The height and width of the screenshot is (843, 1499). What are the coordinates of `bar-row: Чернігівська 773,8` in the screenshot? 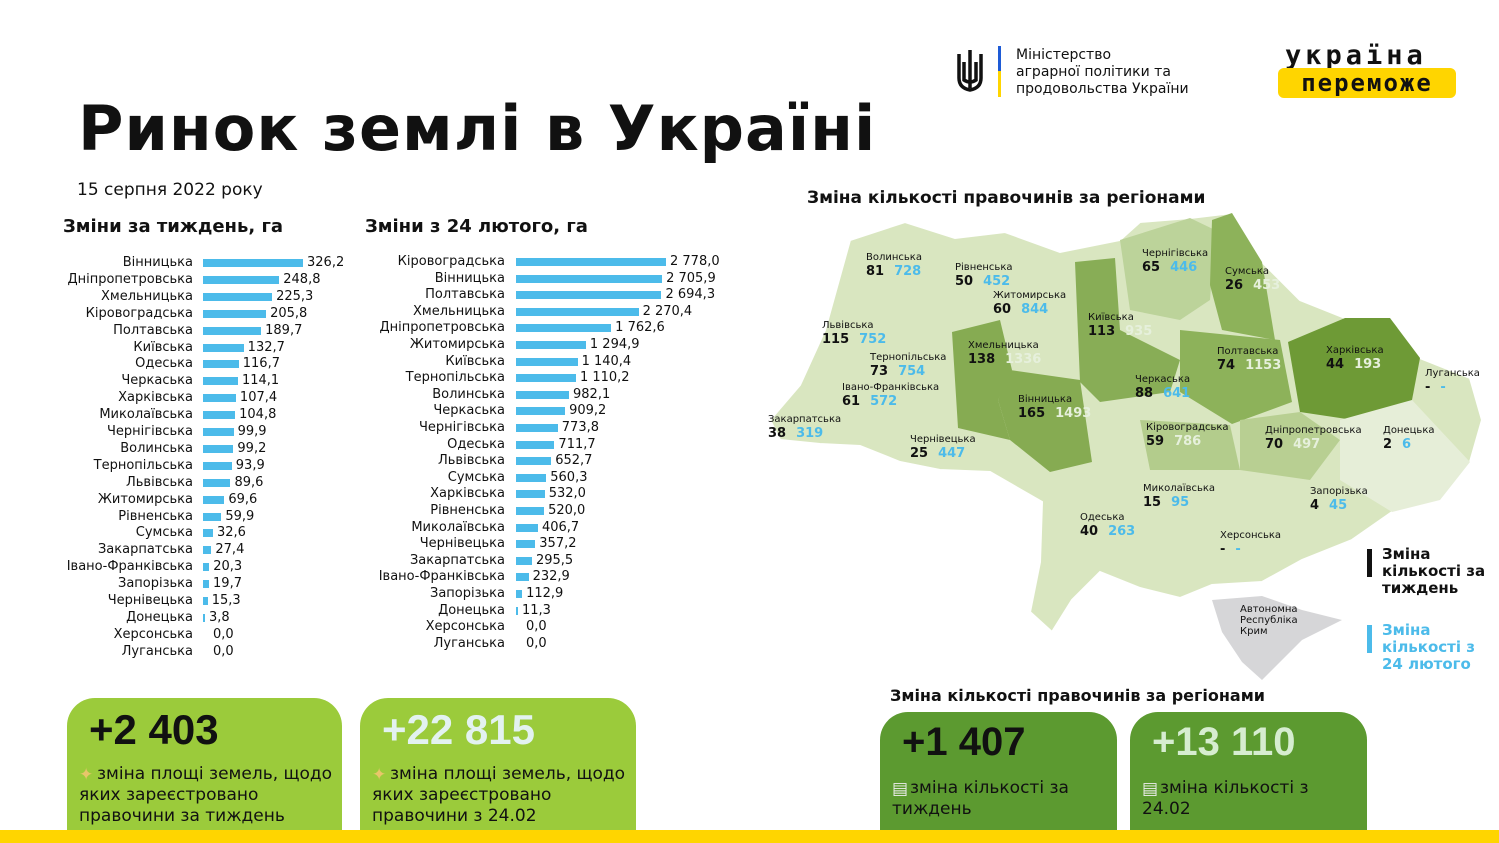 It's located at (299, 428).